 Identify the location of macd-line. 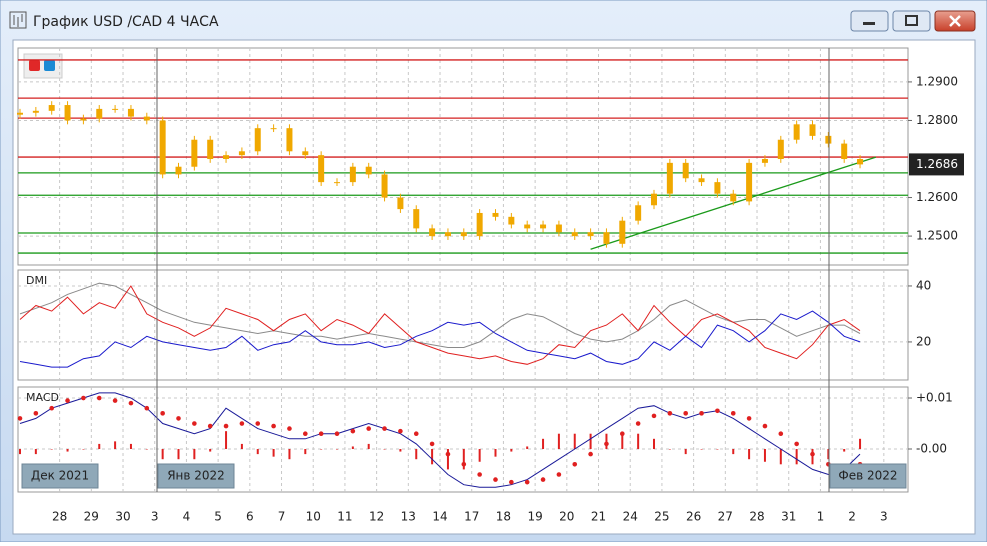
(440, 440).